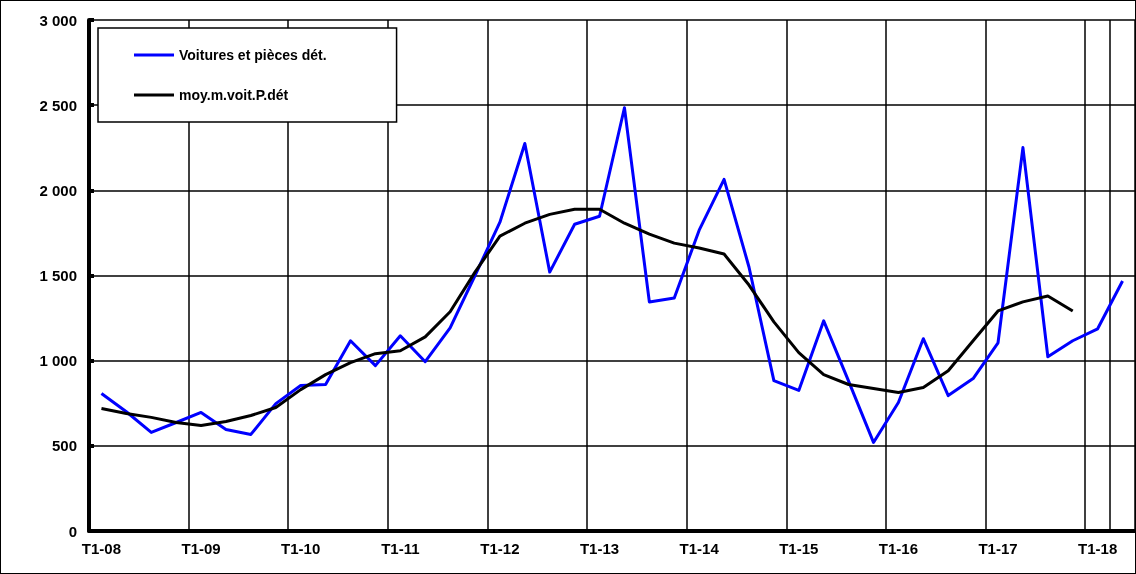 The width and height of the screenshot is (1136, 574). Describe the element at coordinates (998, 548) in the screenshot. I see `x-tick-label: T1-17` at that location.